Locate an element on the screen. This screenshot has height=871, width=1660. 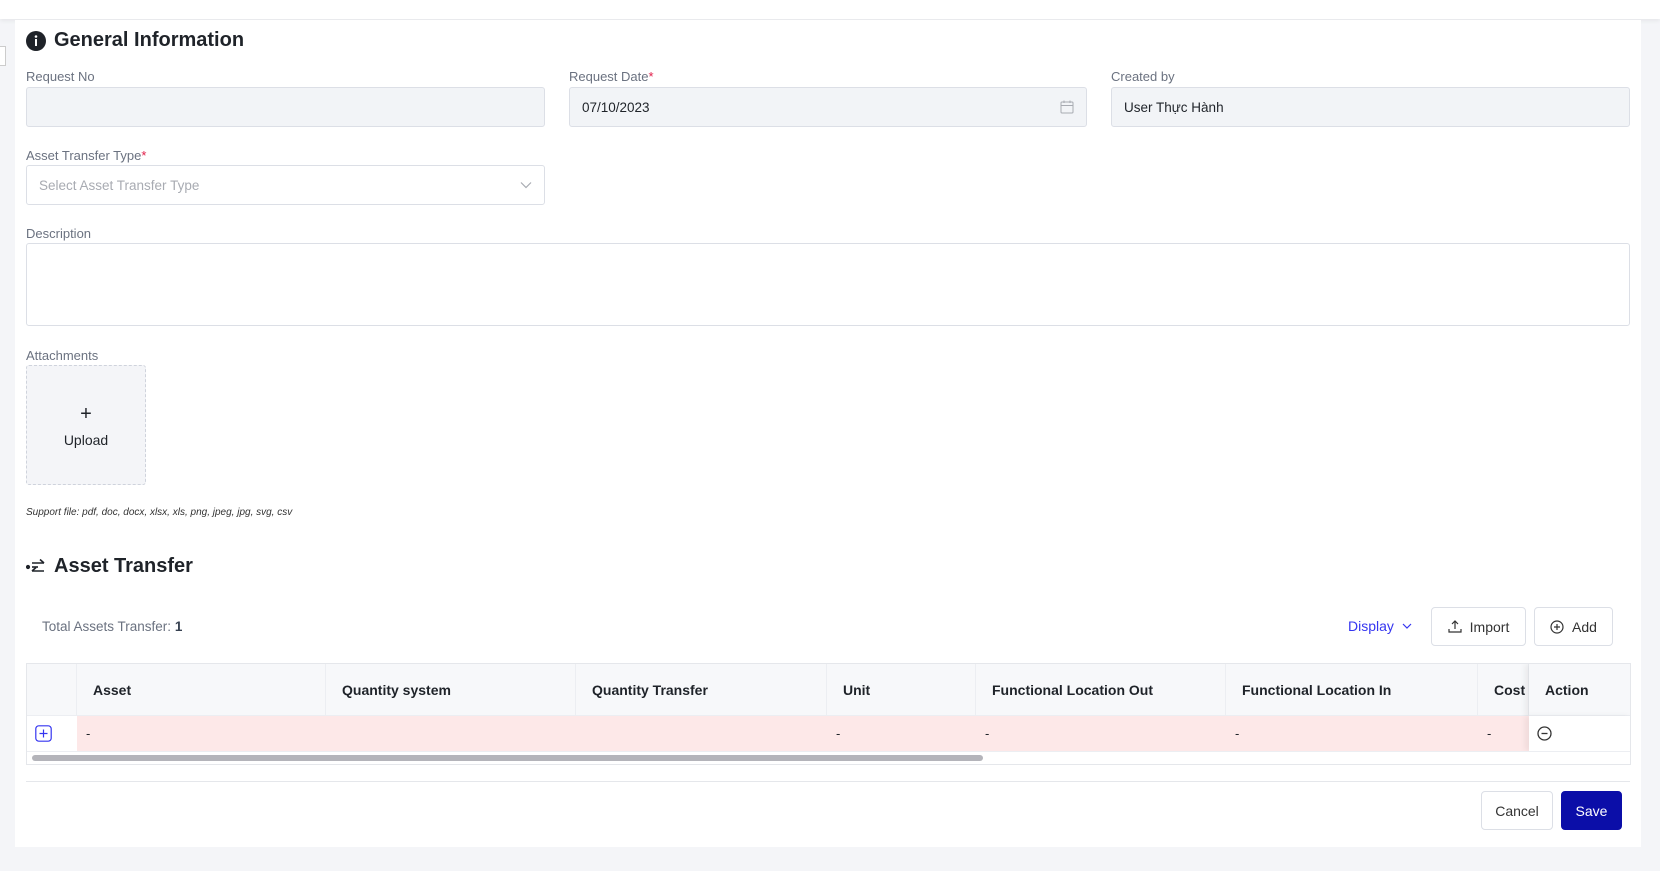
transfer-type-label: Asset Transfer Type* is located at coordinates (86, 155).